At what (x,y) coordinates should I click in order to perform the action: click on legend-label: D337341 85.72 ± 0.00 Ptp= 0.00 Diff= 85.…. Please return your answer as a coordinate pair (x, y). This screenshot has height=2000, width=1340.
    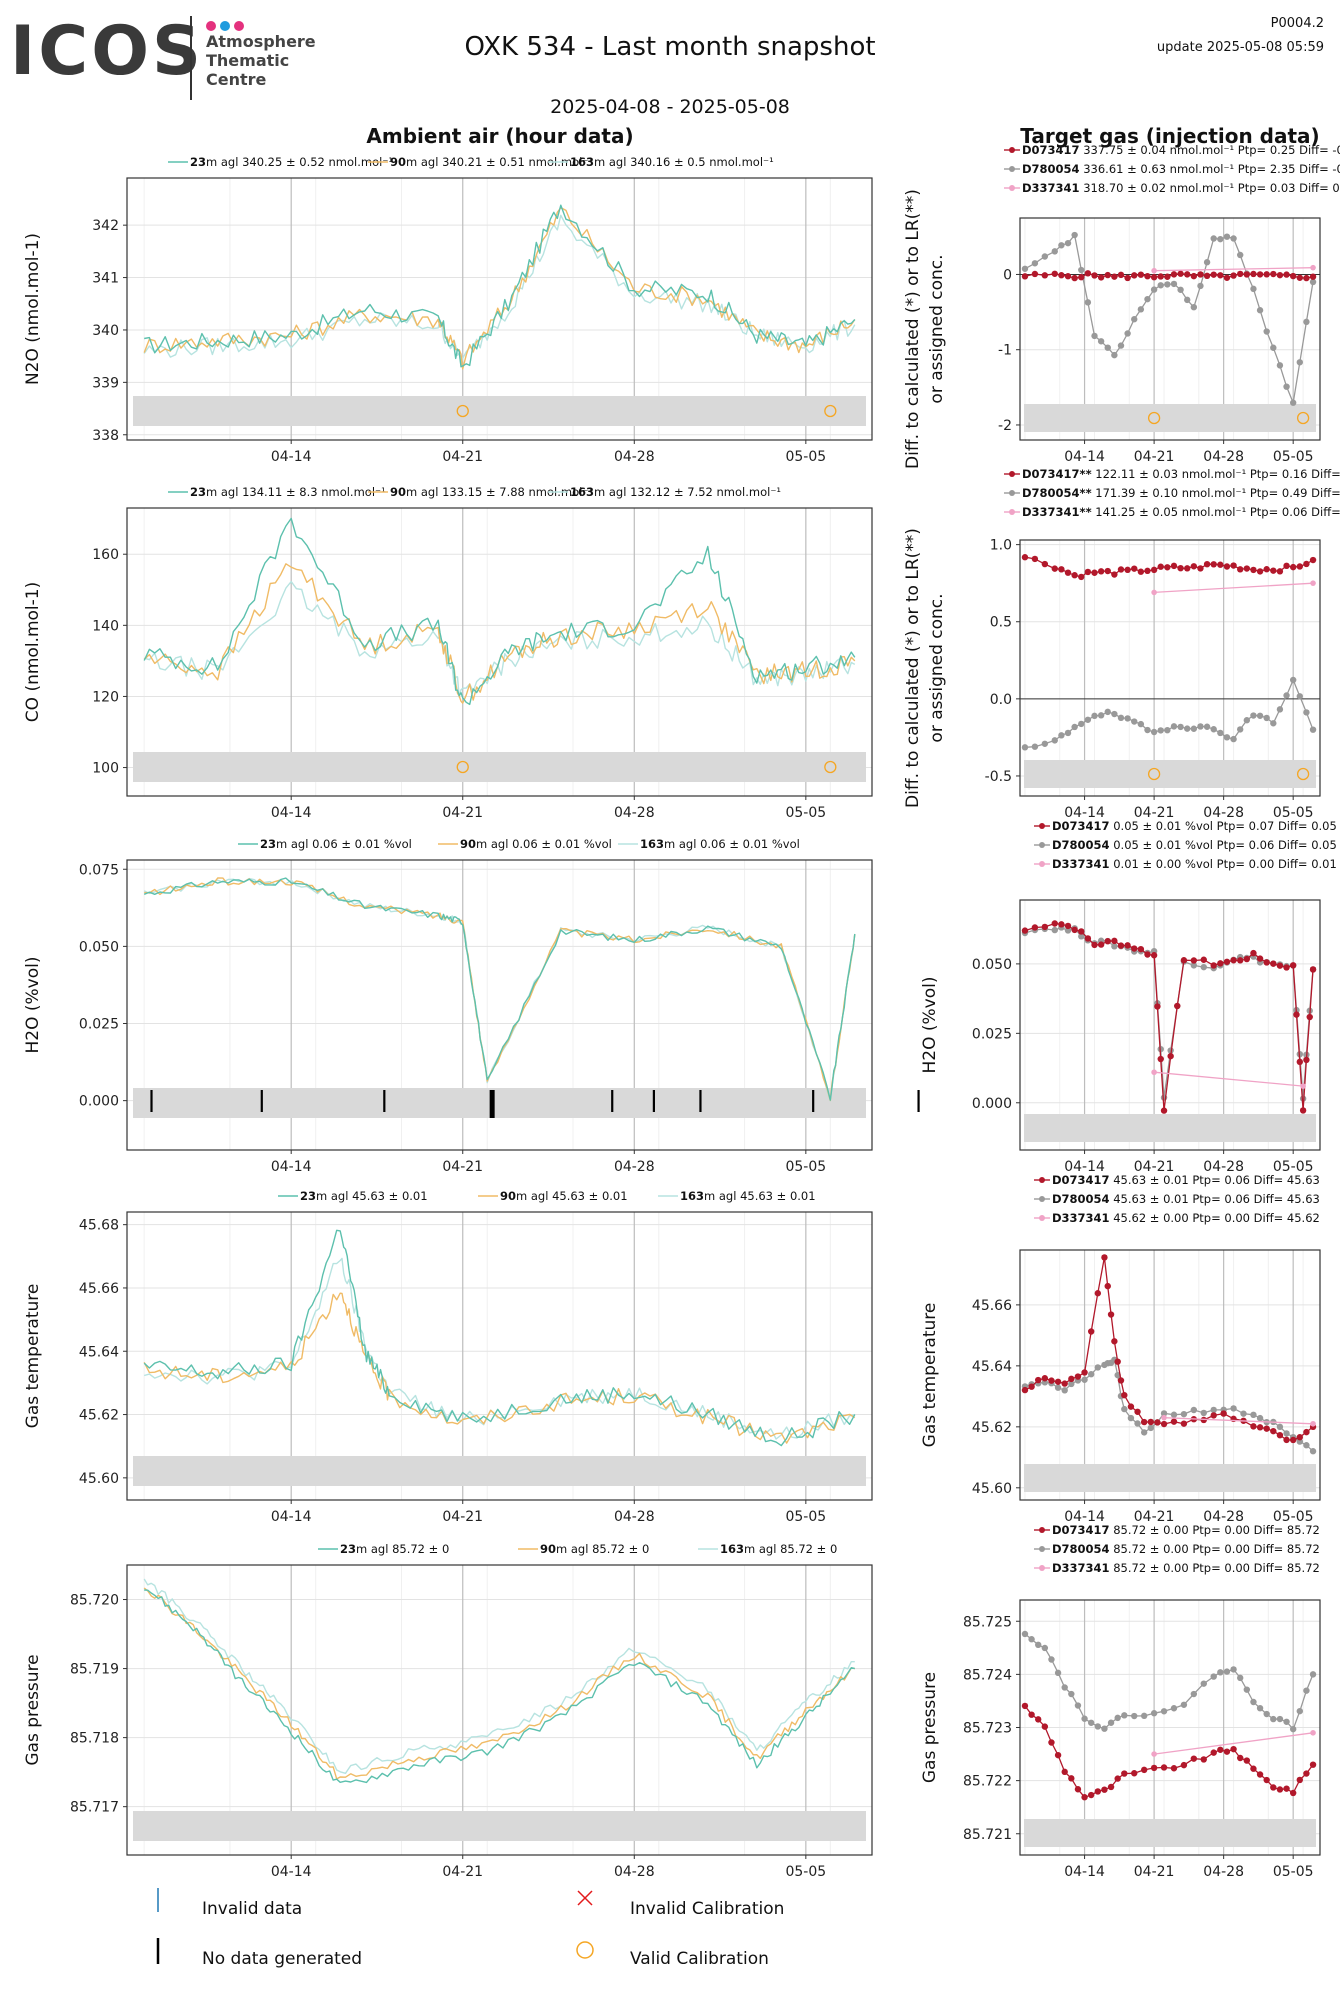
    Looking at the image, I should click on (1186, 1568).